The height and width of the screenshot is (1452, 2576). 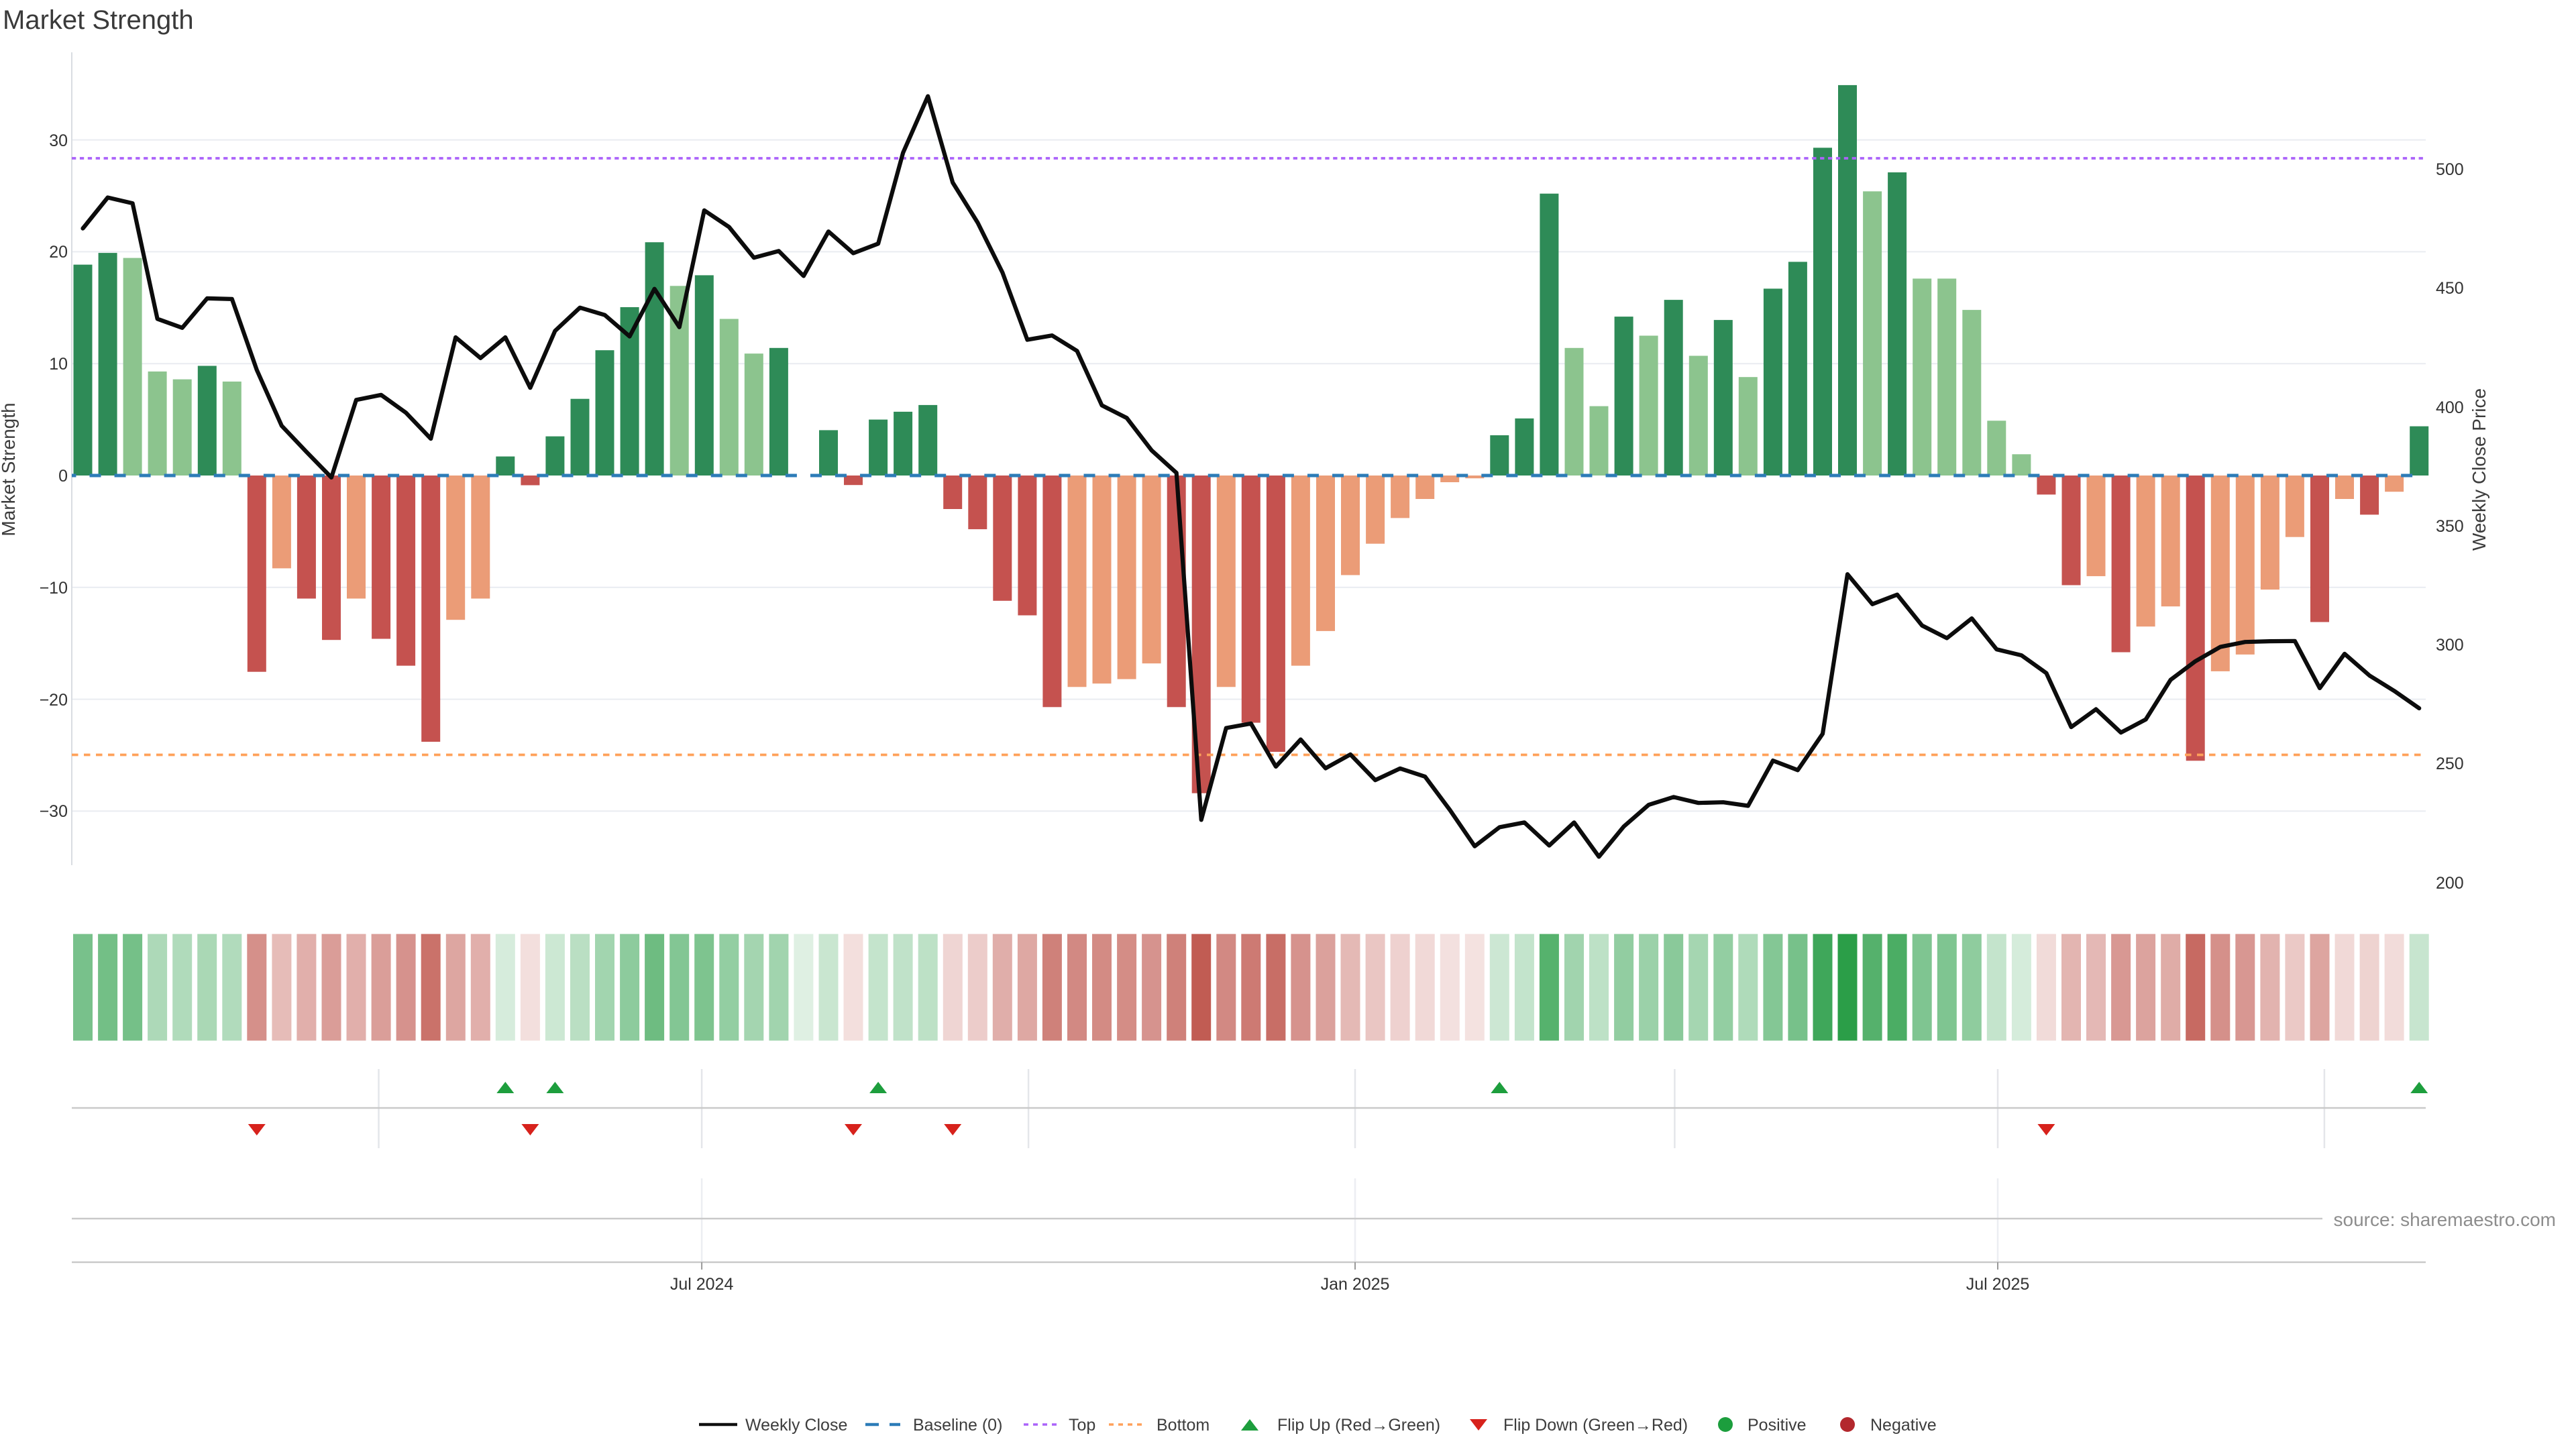 What do you see at coordinates (796, 1426) in the screenshot?
I see `svg-text: Weekly Close` at bounding box center [796, 1426].